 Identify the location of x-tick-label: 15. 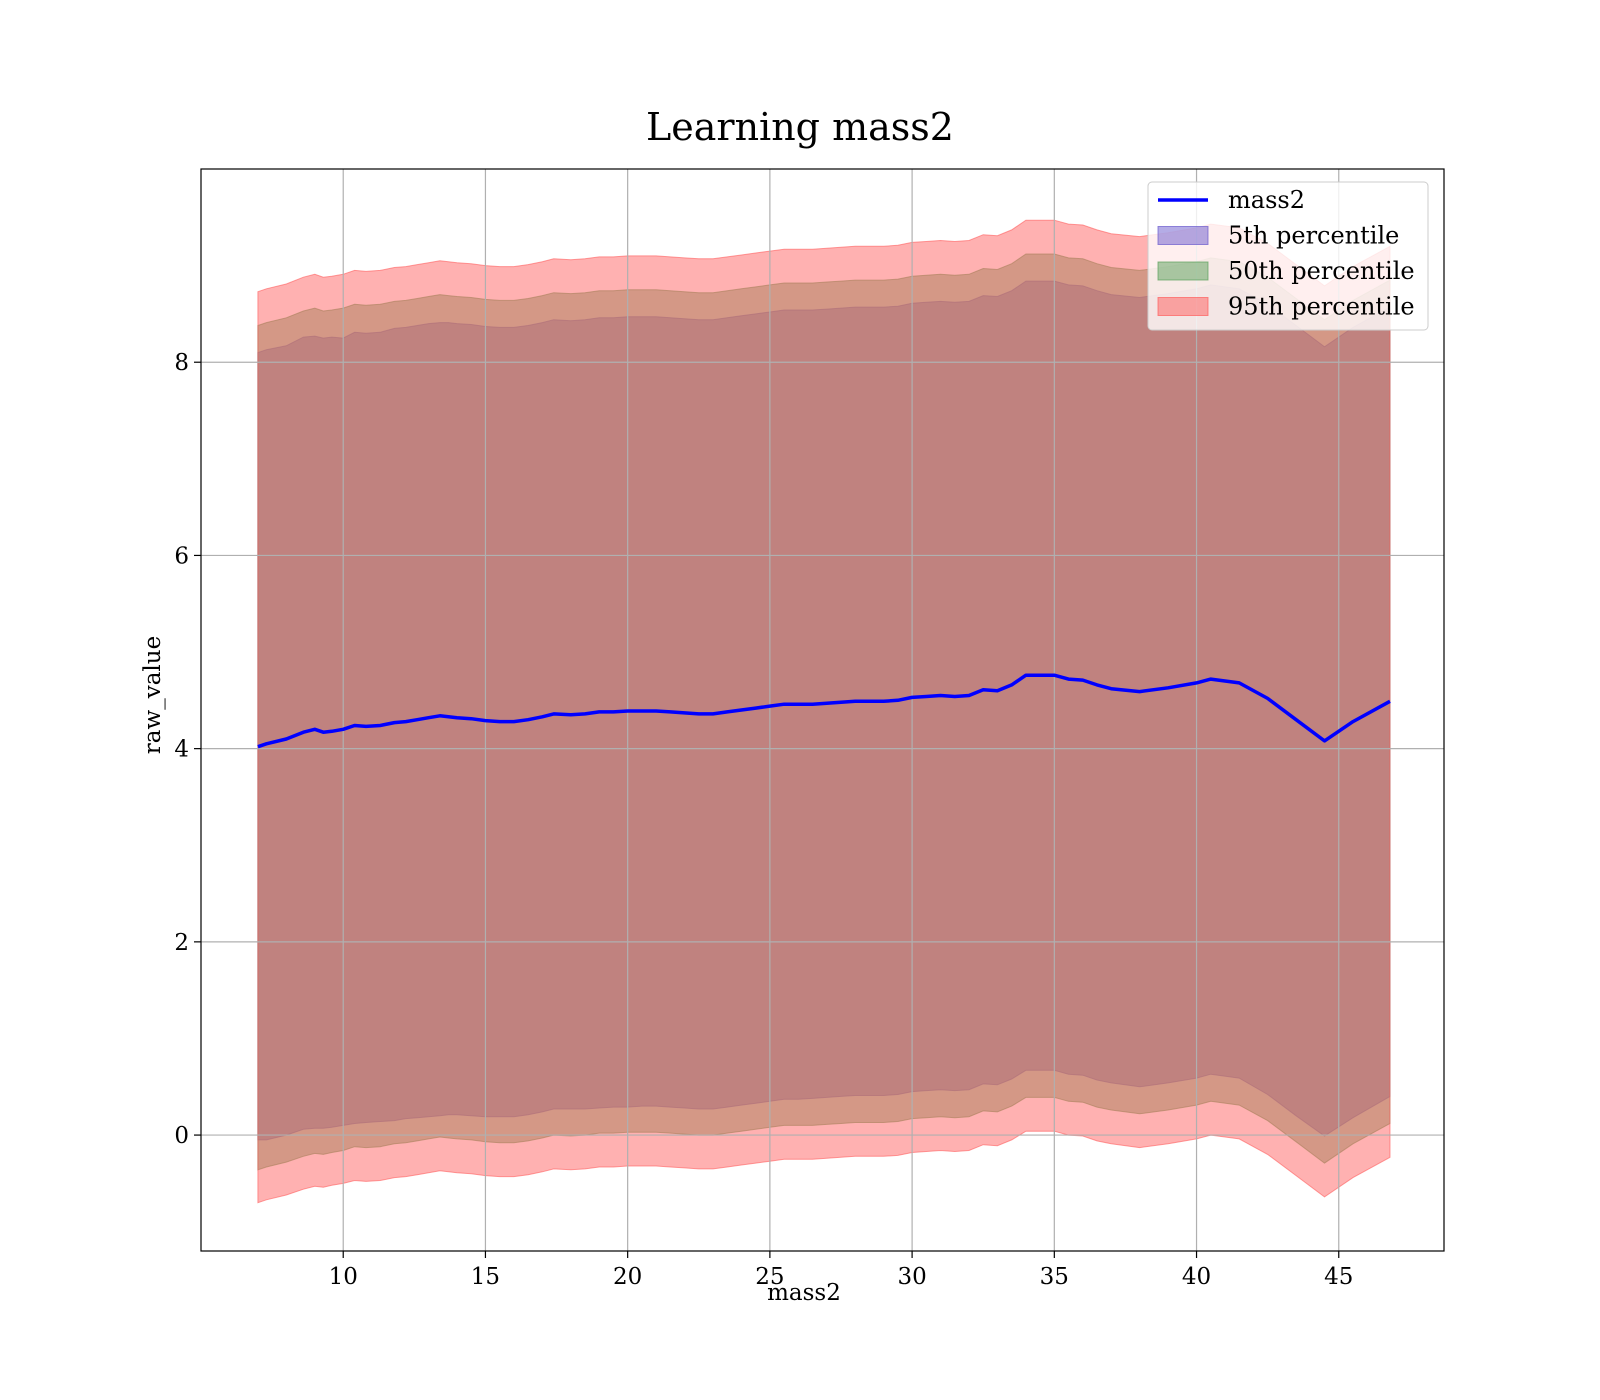
(485, 1277).